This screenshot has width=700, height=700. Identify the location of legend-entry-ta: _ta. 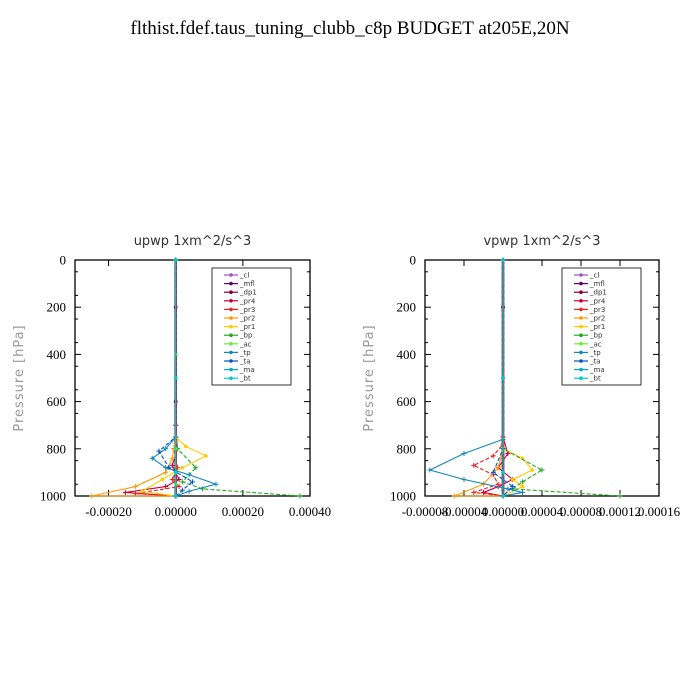
(587, 362).